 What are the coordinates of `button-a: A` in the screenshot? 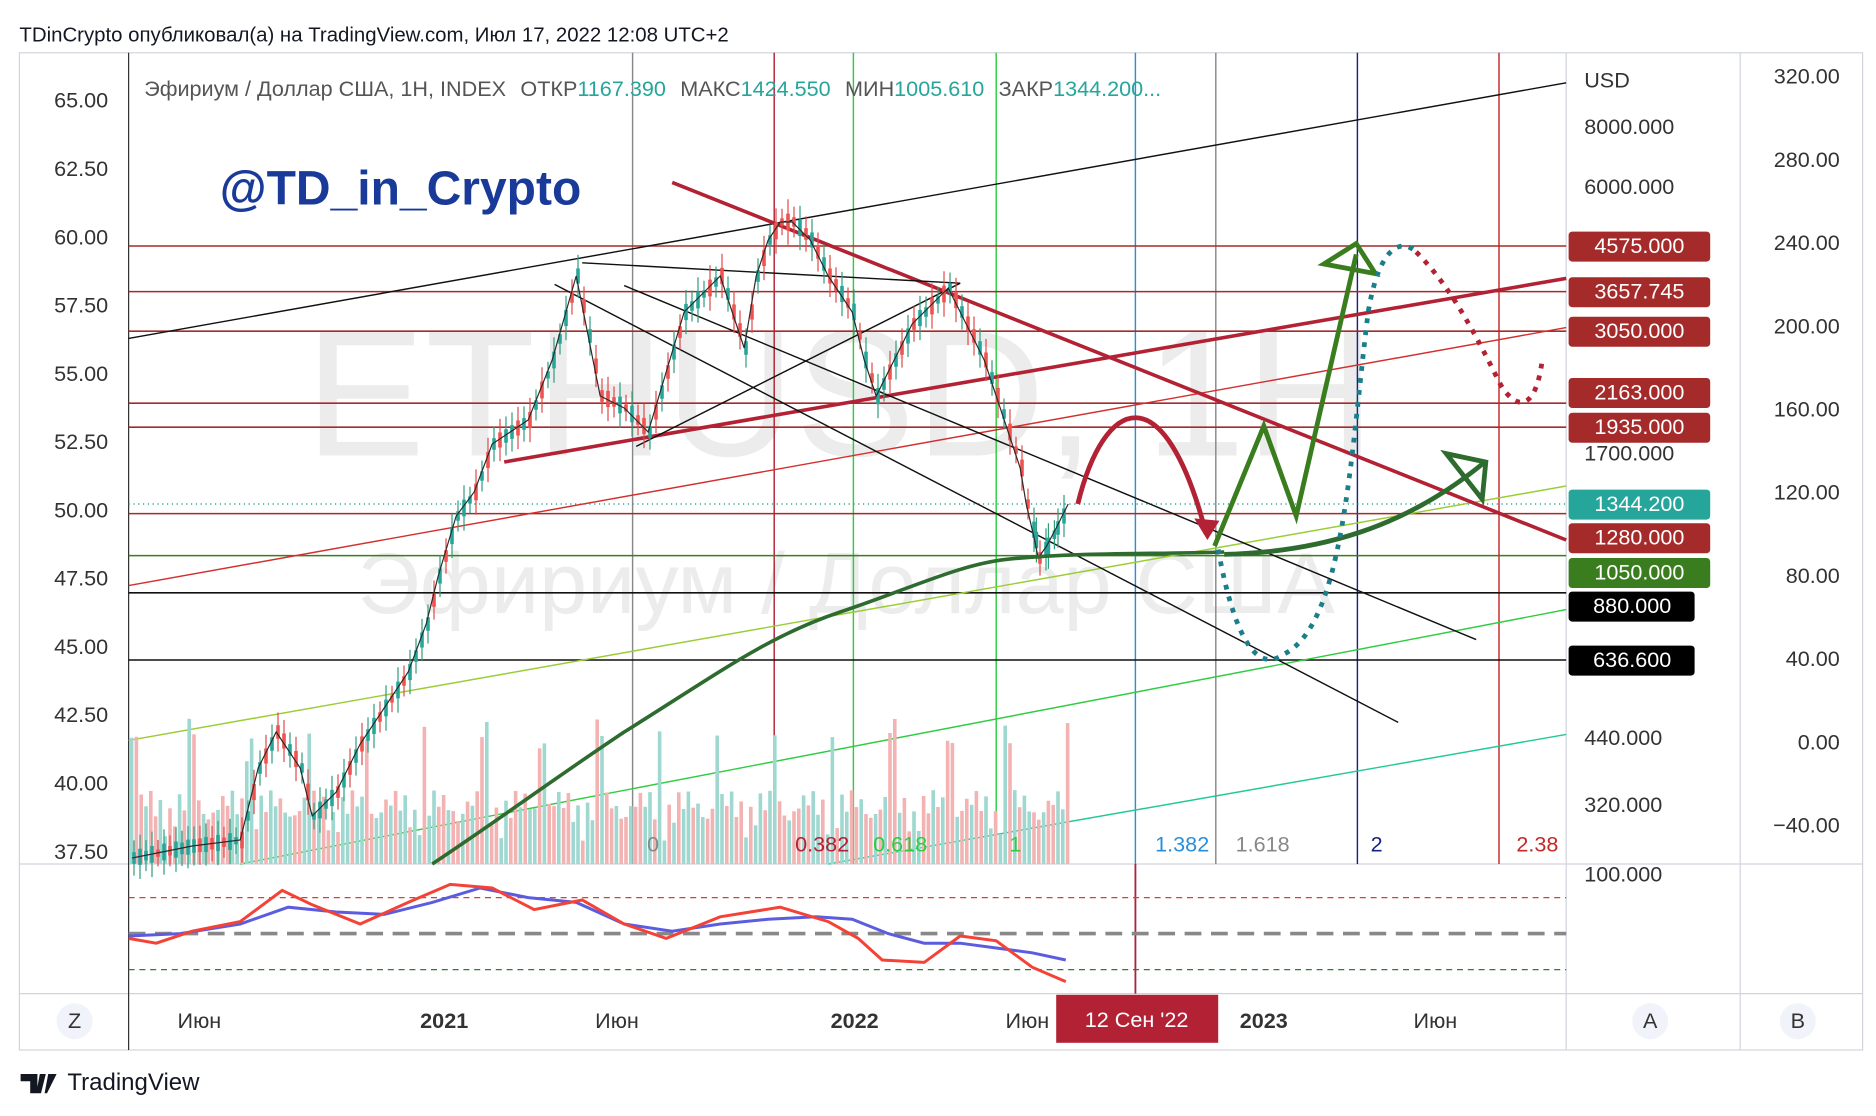 It's located at (1650, 1020).